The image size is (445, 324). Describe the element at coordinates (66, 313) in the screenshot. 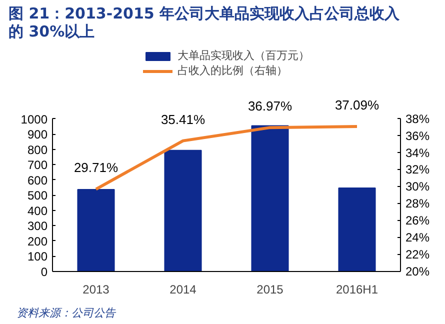

I see `text: 资料来源：公司公告` at that location.